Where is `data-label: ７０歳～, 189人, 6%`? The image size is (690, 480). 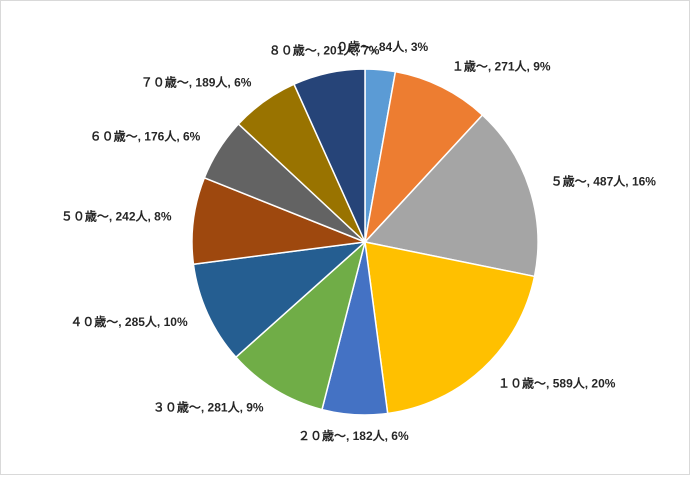
data-label: ７０歳～, 189人, 6% is located at coordinates (196, 82).